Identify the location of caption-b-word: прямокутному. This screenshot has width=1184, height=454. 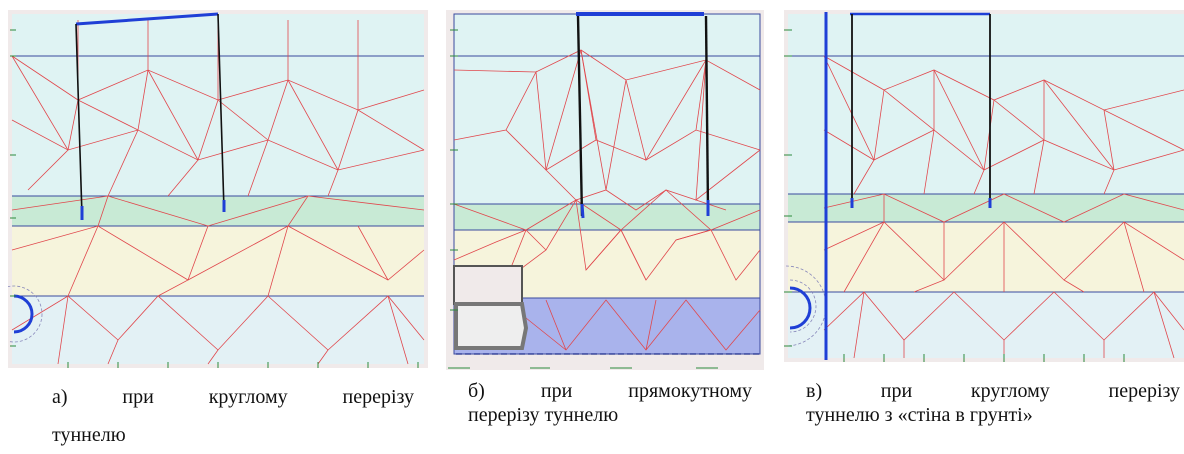
(690, 391).